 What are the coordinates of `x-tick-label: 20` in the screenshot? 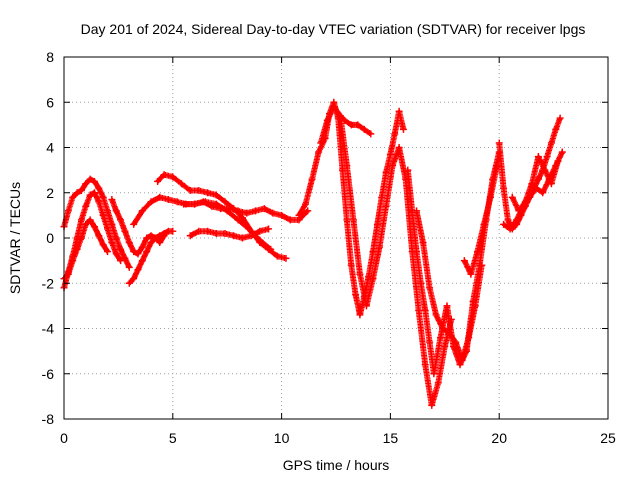 It's located at (499, 438).